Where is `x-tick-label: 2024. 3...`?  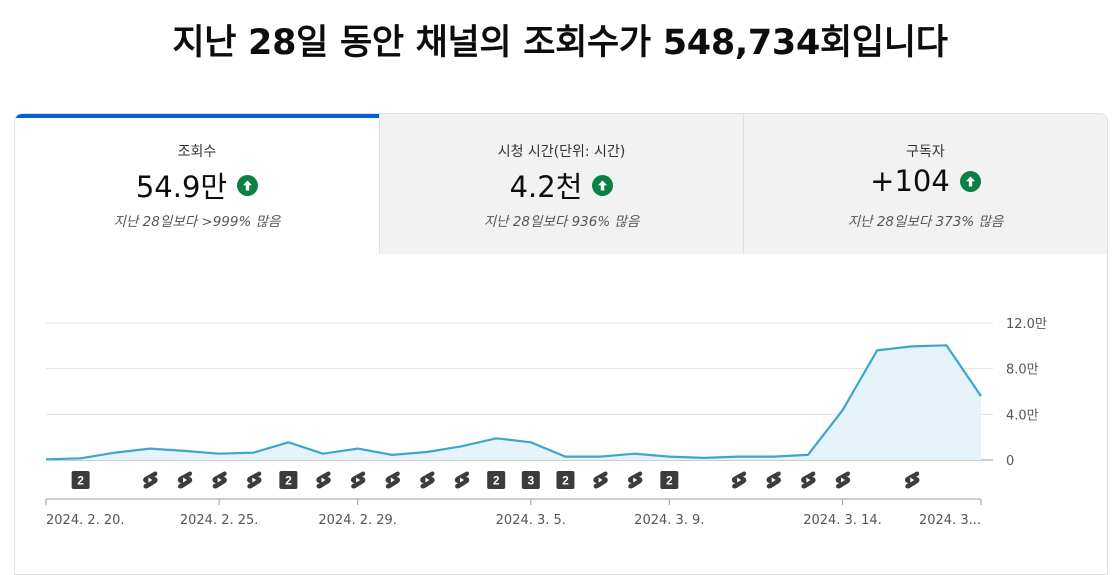
x-tick-label: 2024. 3... is located at coordinates (950, 520).